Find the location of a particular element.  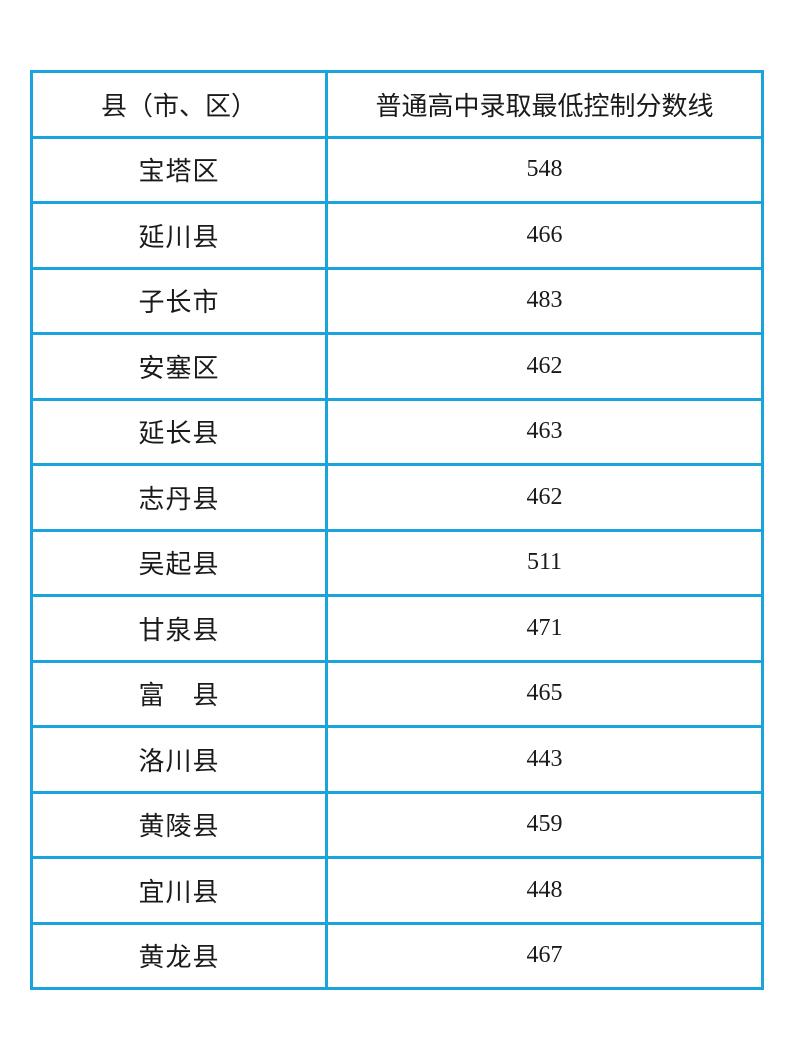

county-cell: 吴起县 is located at coordinates (179, 562).